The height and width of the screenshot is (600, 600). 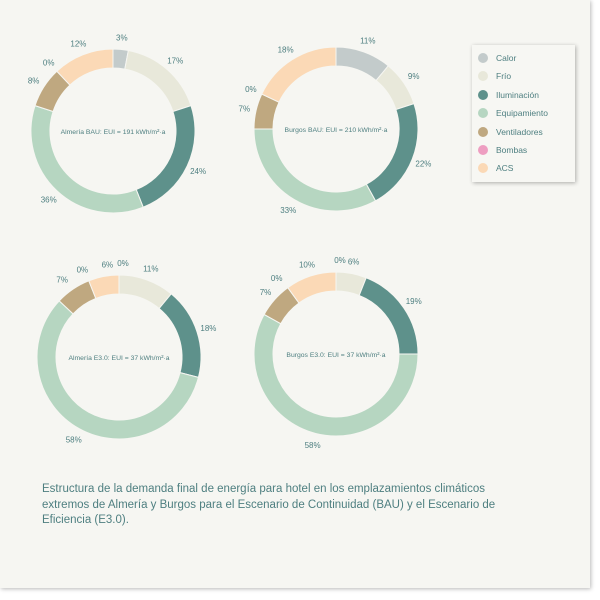 I want to click on data-label-iluminacion: 22%, so click(x=423, y=164).